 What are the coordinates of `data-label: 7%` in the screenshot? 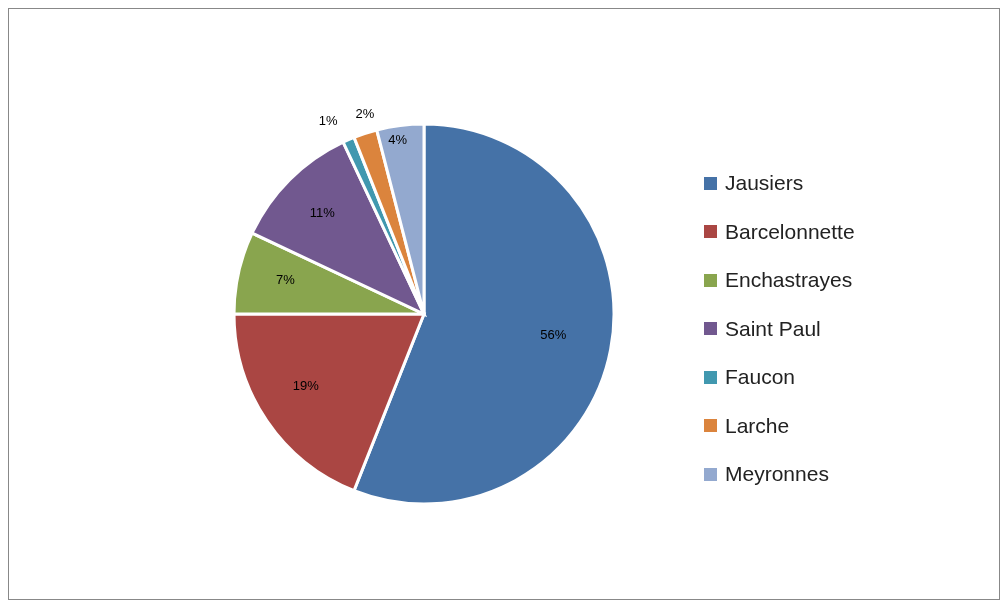 It's located at (286, 279).